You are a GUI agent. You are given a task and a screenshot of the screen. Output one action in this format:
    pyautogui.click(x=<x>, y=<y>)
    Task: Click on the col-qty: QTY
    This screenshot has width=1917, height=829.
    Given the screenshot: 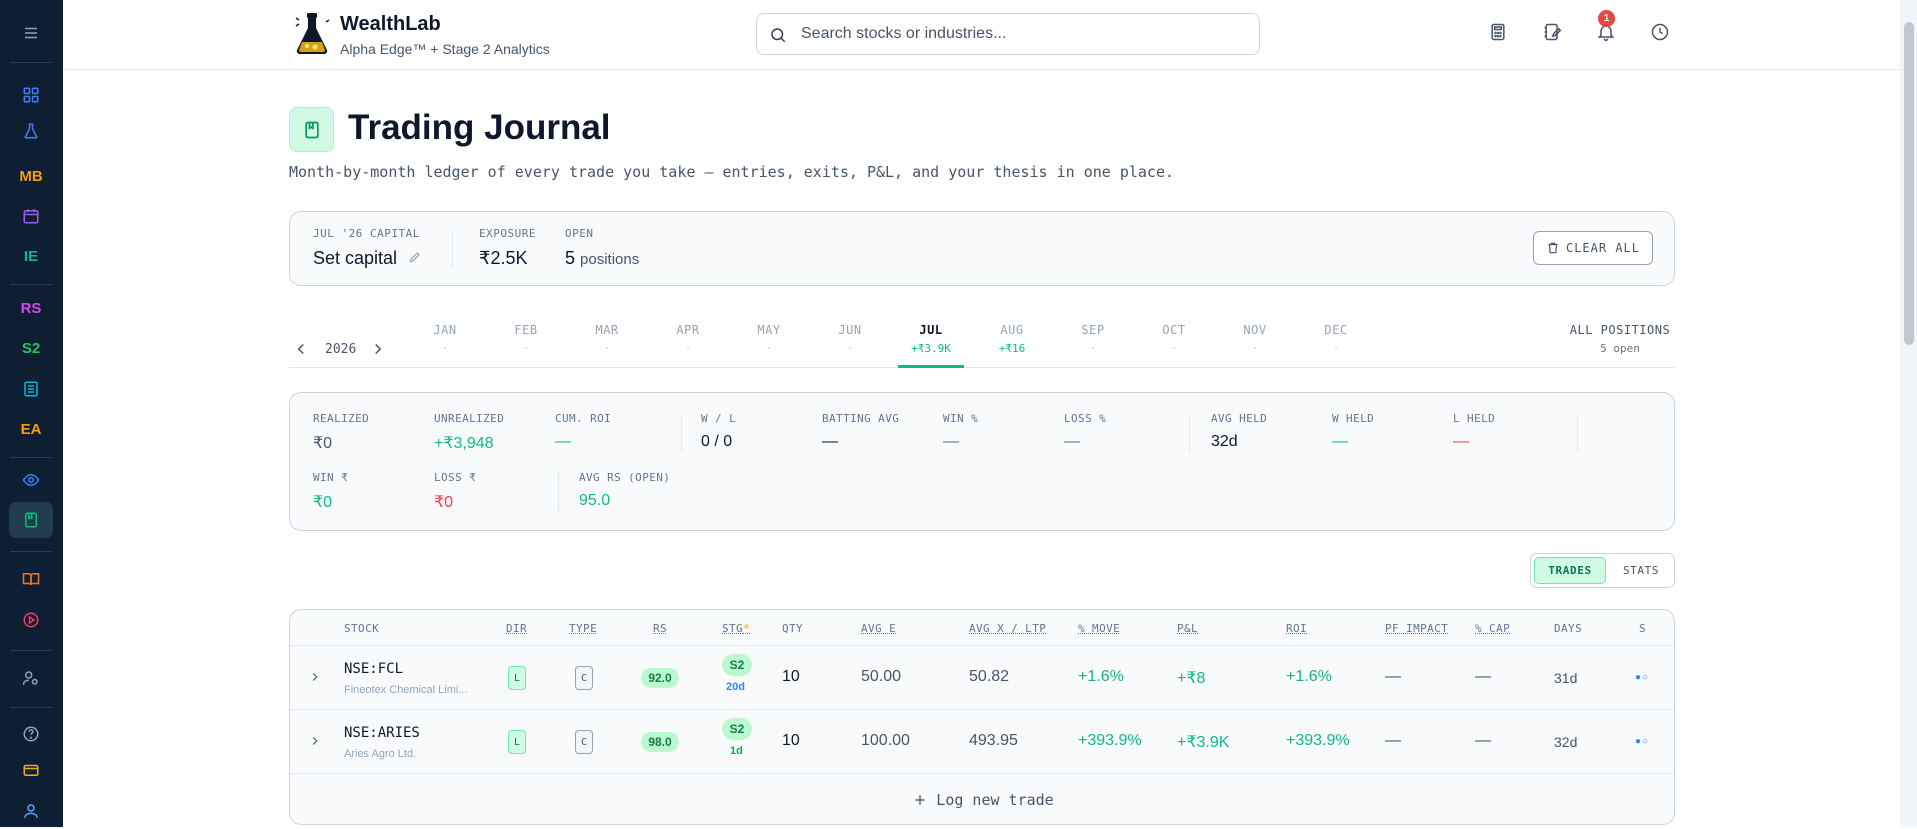 What is the action you would take?
    pyautogui.click(x=793, y=628)
    